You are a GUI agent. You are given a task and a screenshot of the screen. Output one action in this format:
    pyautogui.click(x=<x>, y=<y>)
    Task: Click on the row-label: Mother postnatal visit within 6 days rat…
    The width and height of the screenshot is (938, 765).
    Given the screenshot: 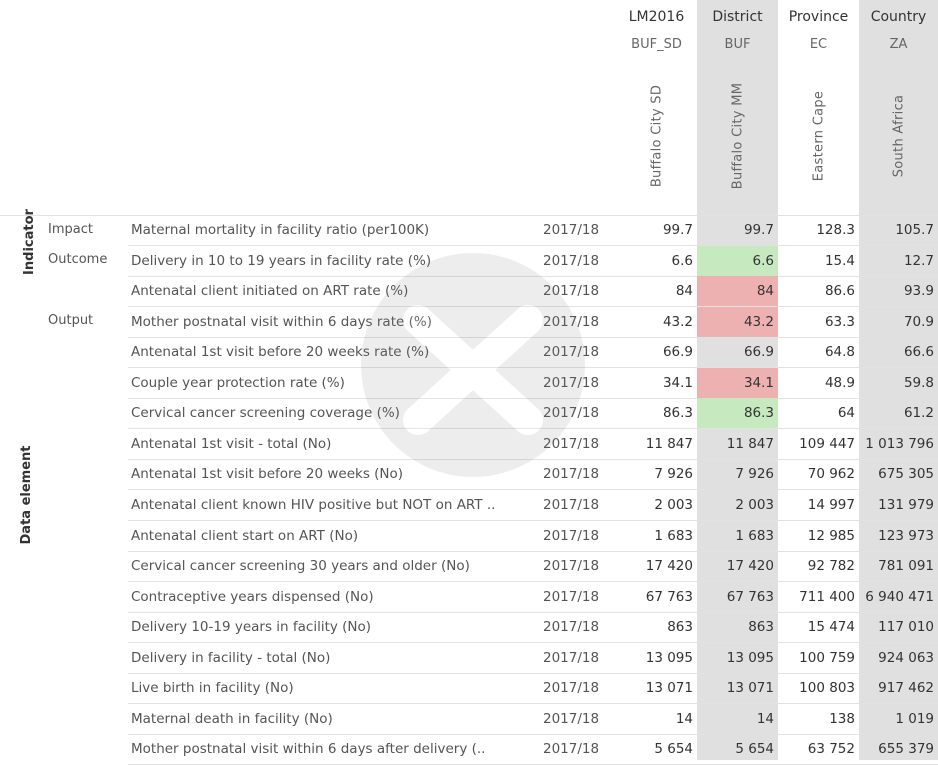 What is the action you would take?
    pyautogui.click(x=281, y=322)
    